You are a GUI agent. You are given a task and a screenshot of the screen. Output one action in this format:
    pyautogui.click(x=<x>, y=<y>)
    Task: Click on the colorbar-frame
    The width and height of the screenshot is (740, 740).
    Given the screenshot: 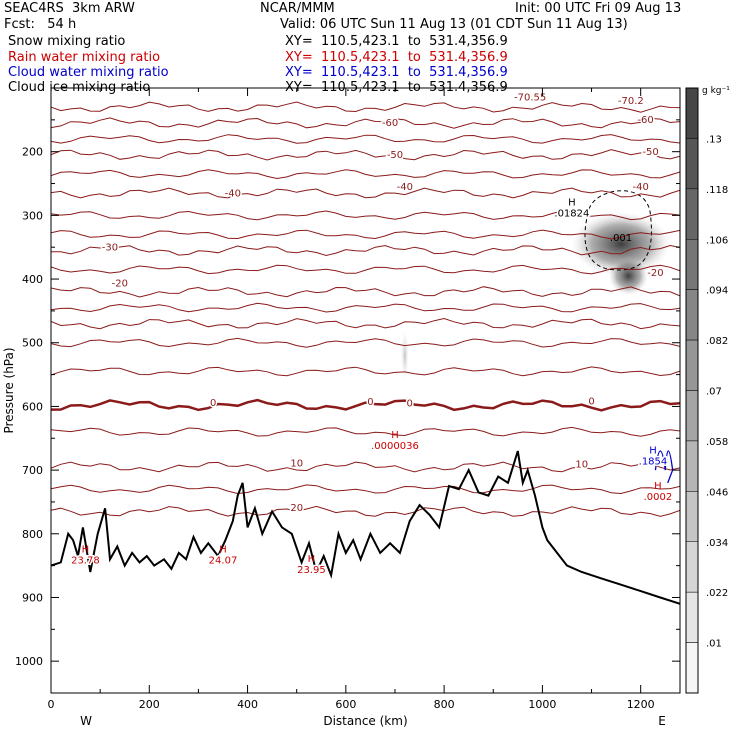 What is the action you would take?
    pyautogui.click(x=692, y=390)
    